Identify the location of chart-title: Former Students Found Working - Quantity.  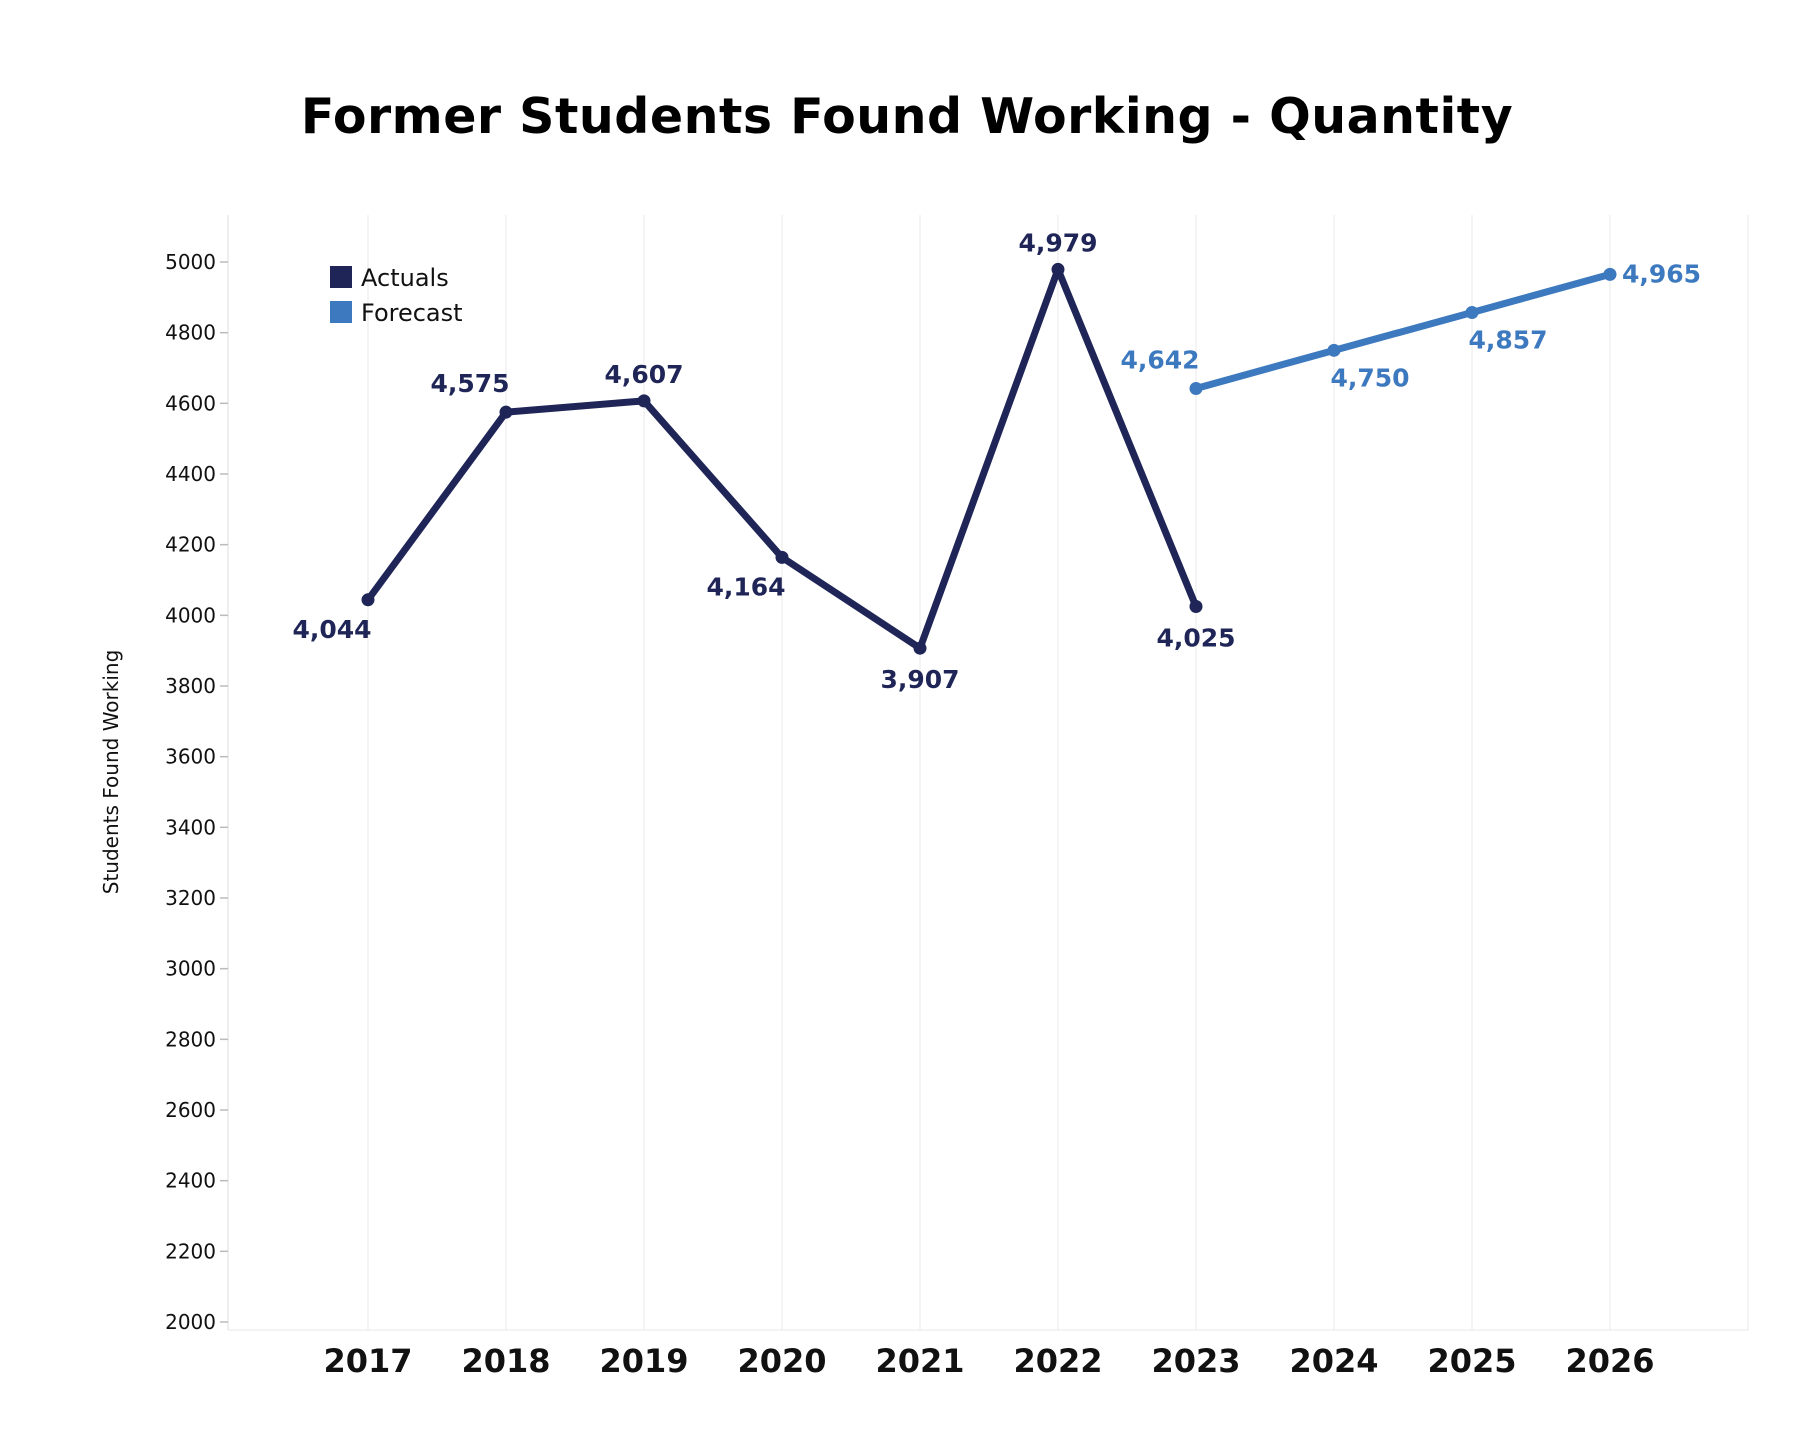
(907, 116).